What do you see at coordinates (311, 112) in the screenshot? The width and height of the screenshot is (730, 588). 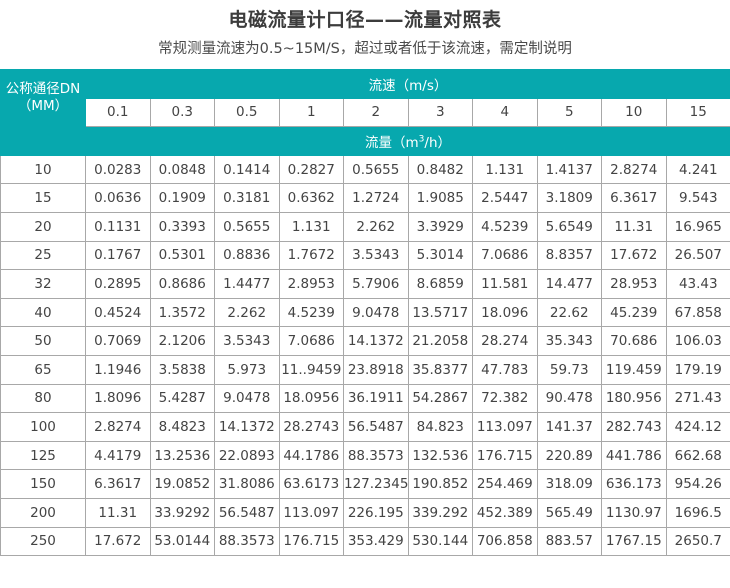 I see `velocity-tick-3: 1` at bounding box center [311, 112].